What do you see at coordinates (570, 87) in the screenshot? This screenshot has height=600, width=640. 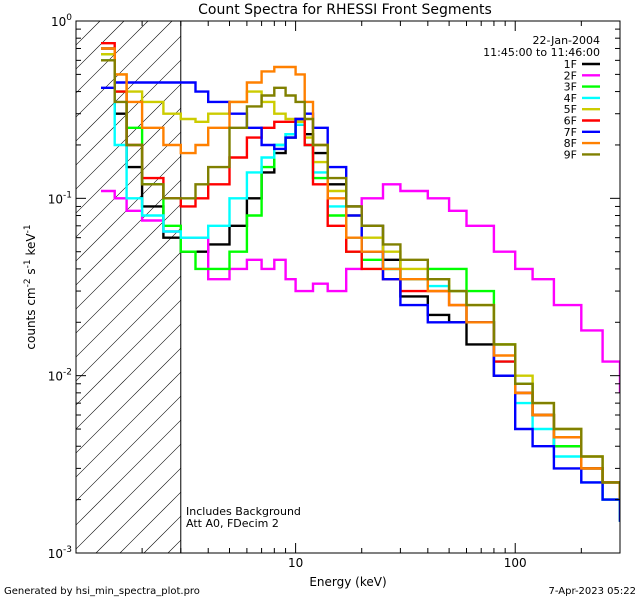 I see `legend-label-3f: 3F` at bounding box center [570, 87].